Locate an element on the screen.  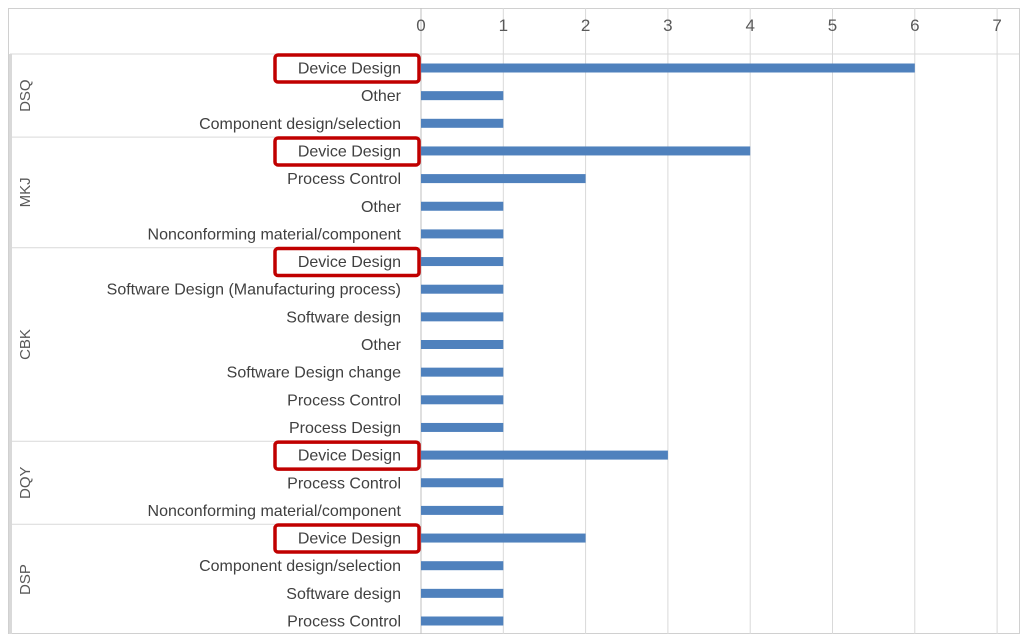
group-strip is located at coordinates (10, 344).